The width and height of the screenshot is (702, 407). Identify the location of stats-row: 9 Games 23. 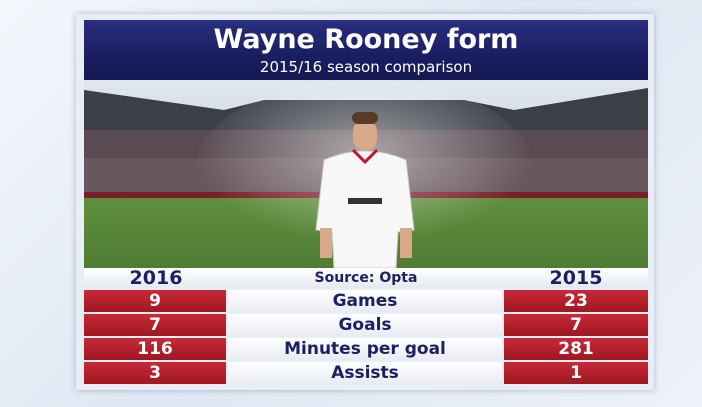
(366, 301).